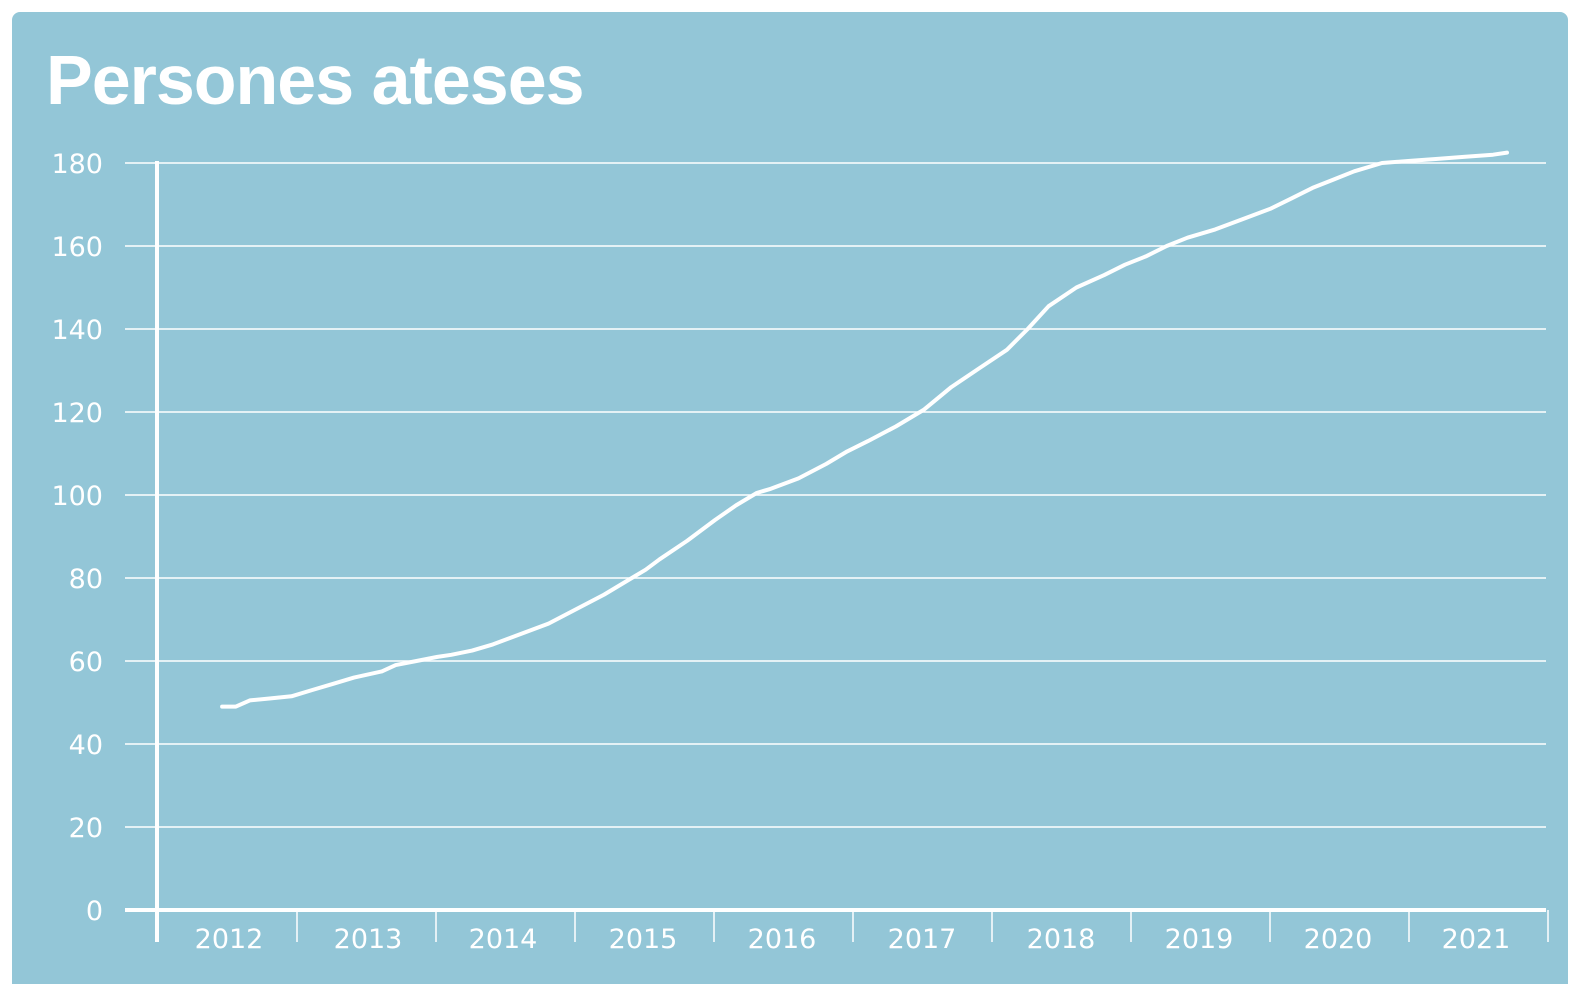 This screenshot has height=993, width=1580. What do you see at coordinates (77, 247) in the screenshot?
I see `y-tick-label-160: 160` at bounding box center [77, 247].